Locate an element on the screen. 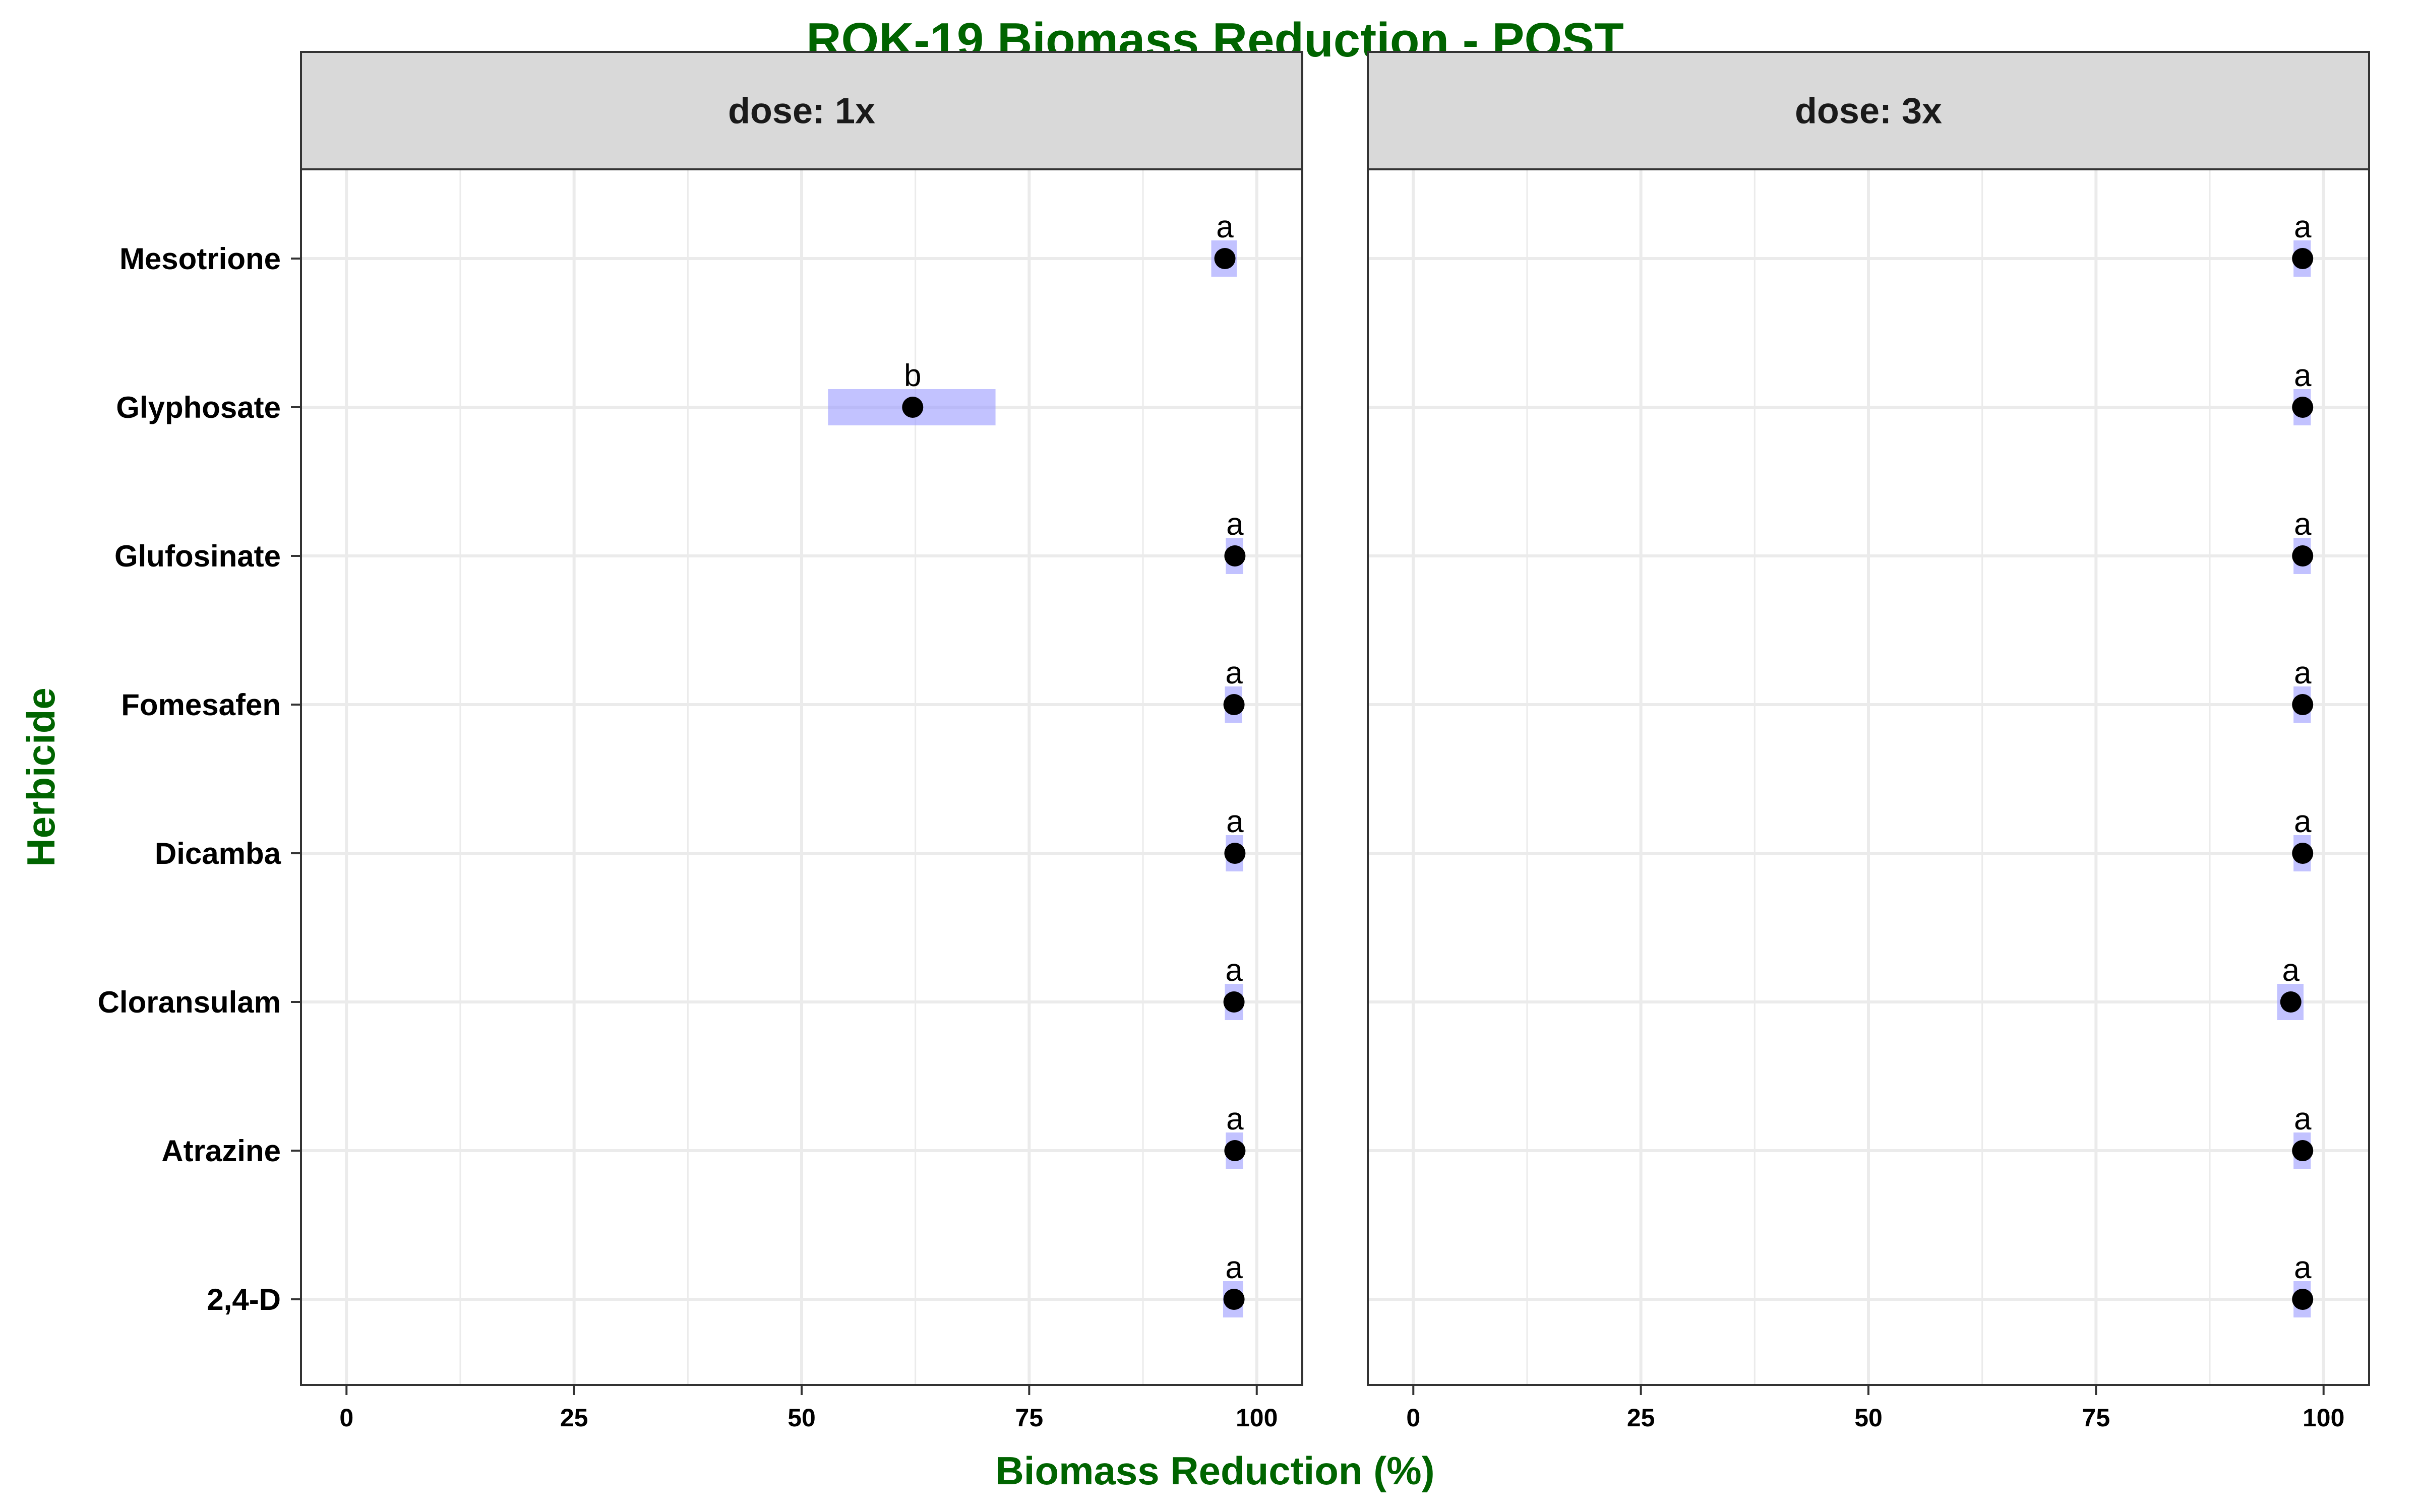  y-tick-label: Mesotrione is located at coordinates (200, 259).